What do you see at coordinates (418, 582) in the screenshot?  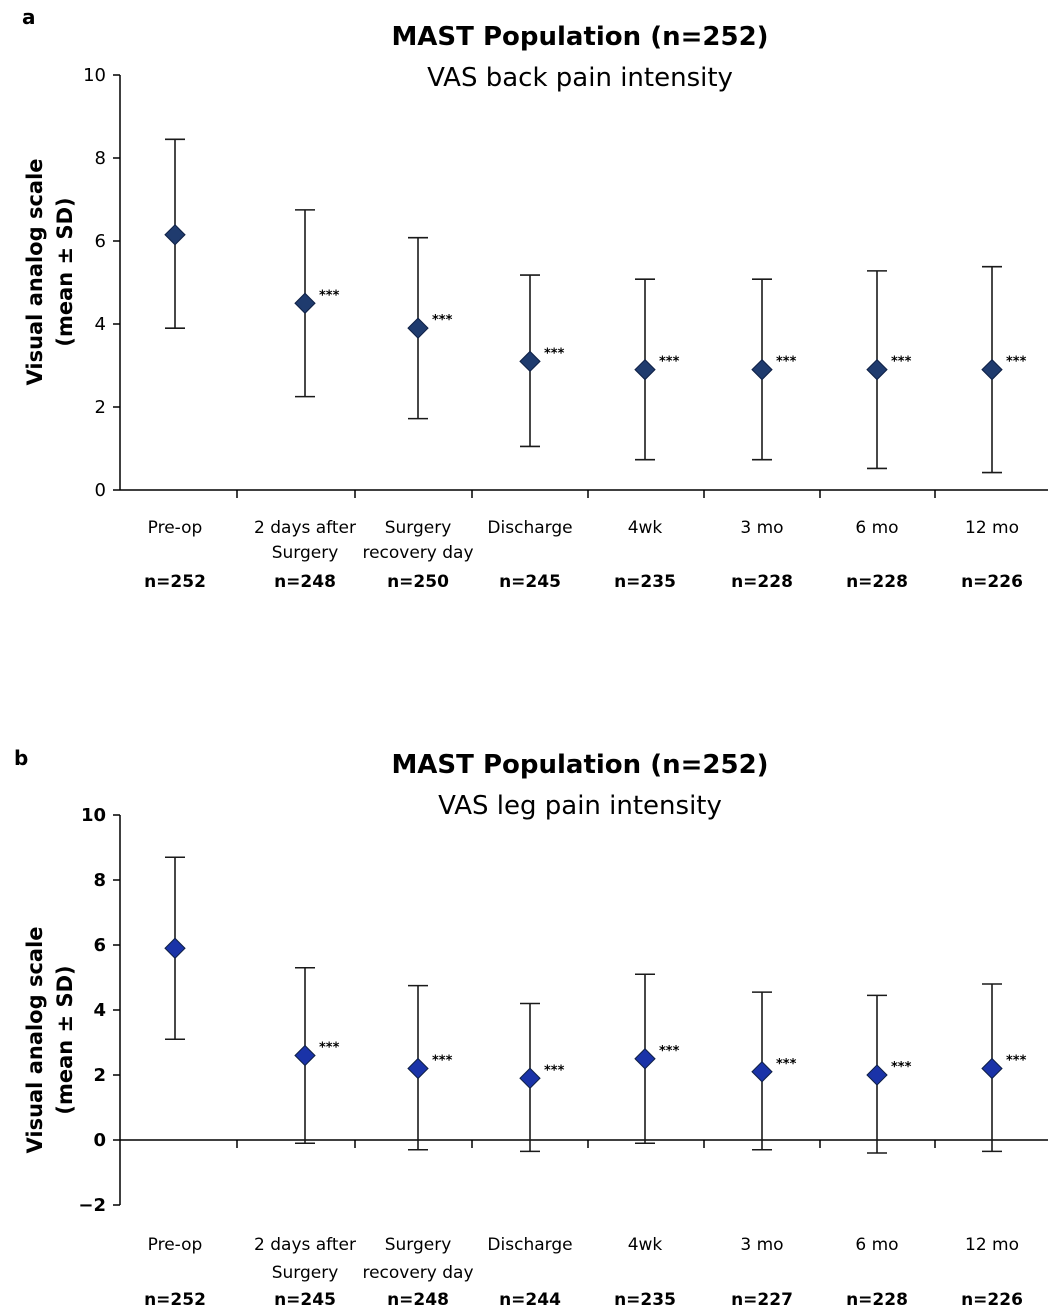 I see `sample-size-label: n=250` at bounding box center [418, 582].